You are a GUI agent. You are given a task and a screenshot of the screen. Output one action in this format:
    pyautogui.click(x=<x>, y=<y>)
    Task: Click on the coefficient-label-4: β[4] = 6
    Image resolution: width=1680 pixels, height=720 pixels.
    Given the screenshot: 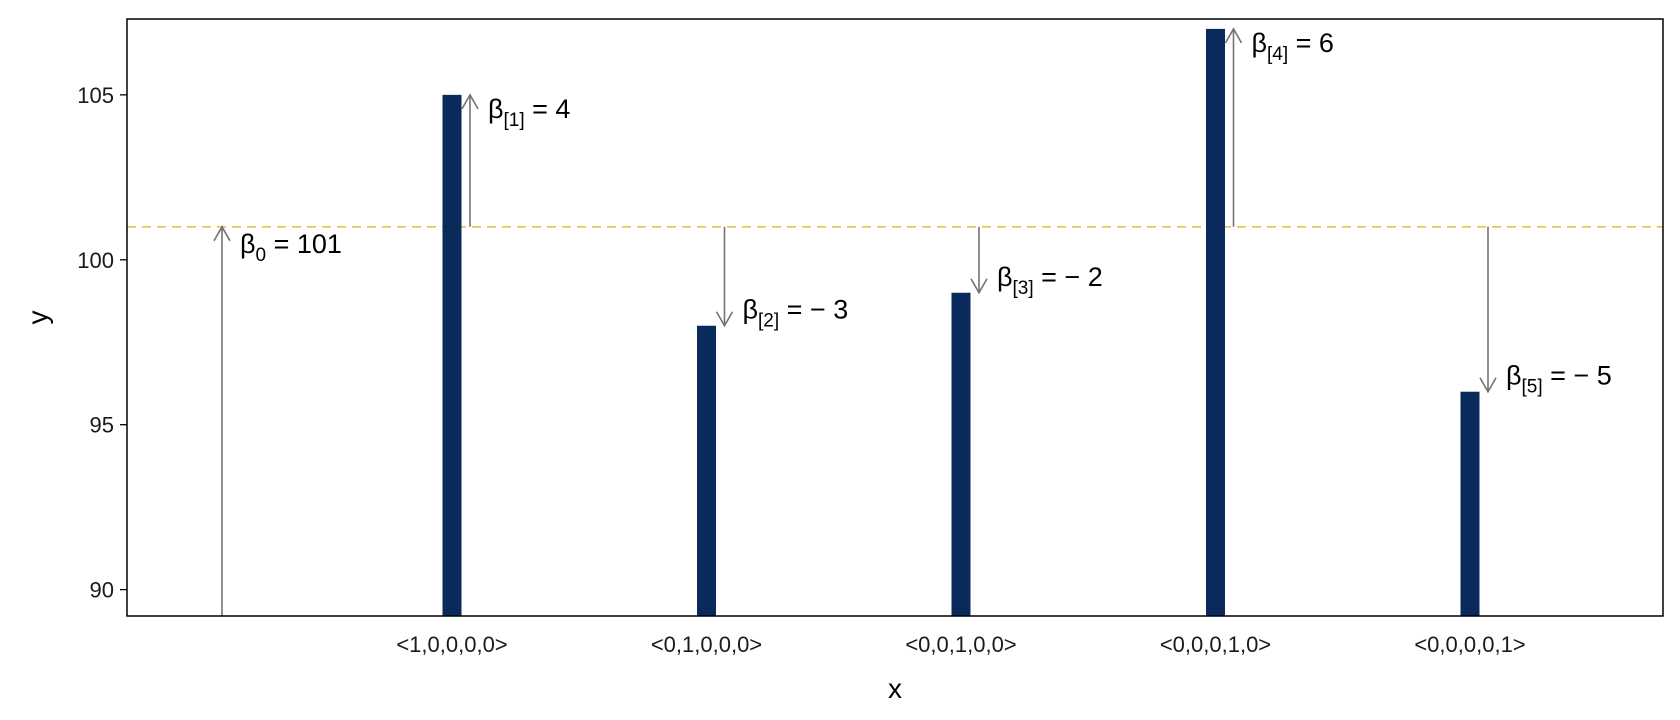 What is the action you would take?
    pyautogui.click(x=1293, y=46)
    